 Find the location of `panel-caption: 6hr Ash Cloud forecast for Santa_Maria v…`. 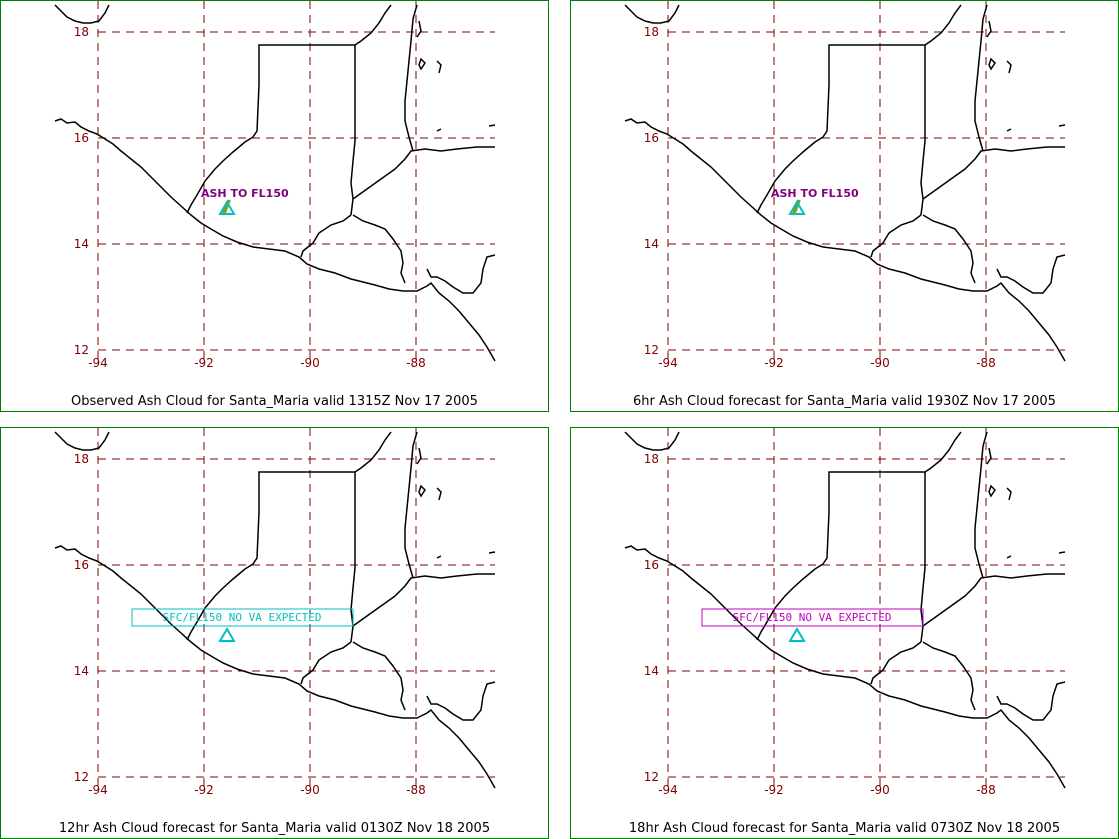

panel-caption: 6hr Ash Cloud forecast for Santa_Maria v… is located at coordinates (844, 401).